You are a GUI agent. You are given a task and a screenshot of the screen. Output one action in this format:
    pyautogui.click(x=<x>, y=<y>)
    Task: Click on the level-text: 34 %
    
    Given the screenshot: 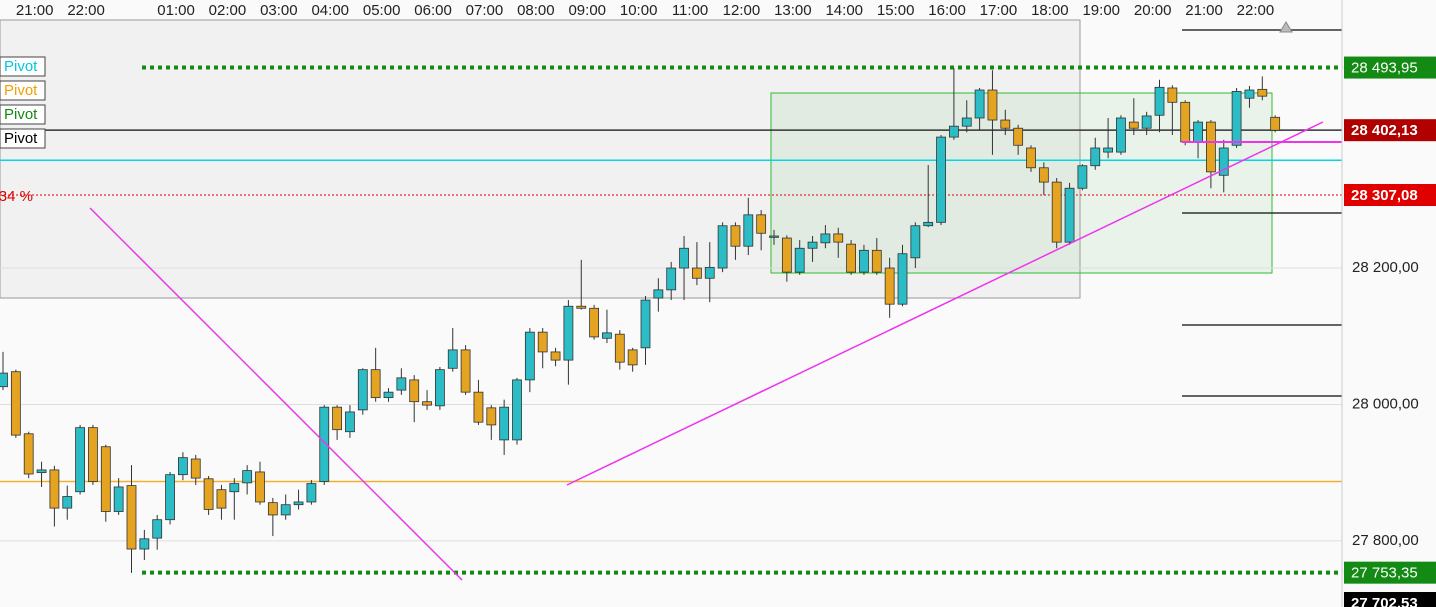 What is the action you would take?
    pyautogui.click(x=16, y=196)
    